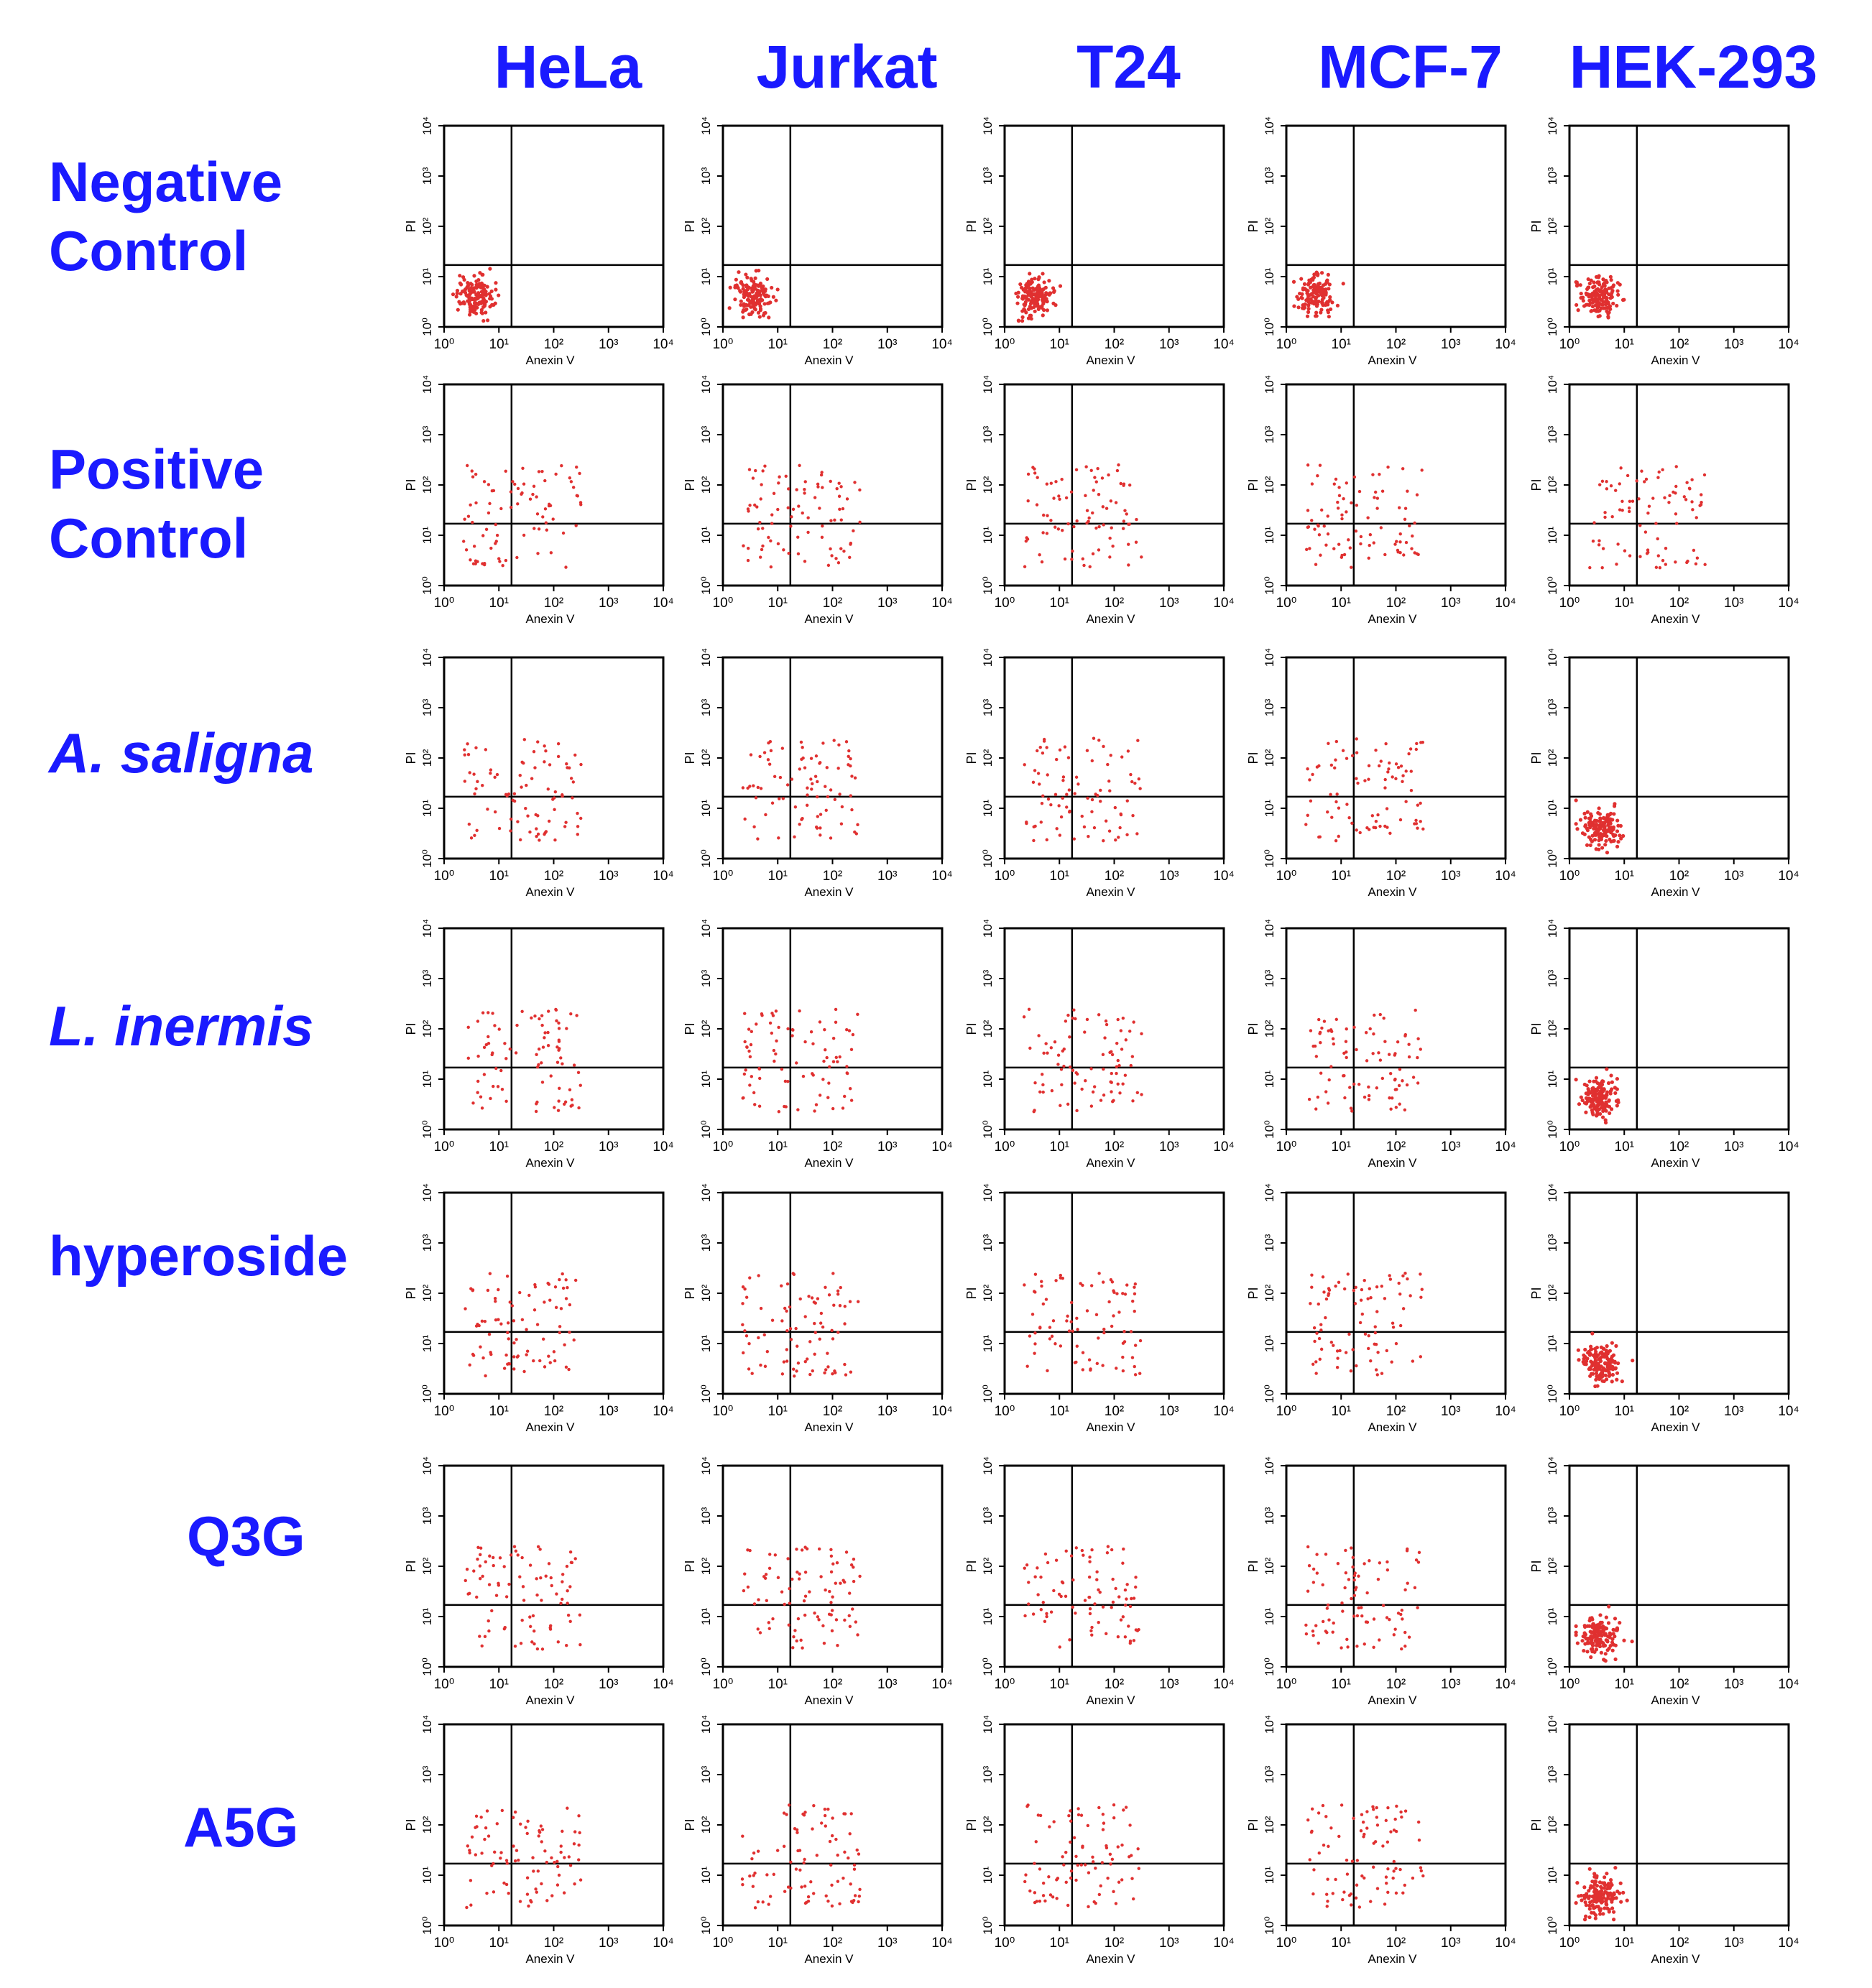  What do you see at coordinates (706, 929) in the screenshot?
I see `y-tick-label: 10⁴` at bounding box center [706, 929].